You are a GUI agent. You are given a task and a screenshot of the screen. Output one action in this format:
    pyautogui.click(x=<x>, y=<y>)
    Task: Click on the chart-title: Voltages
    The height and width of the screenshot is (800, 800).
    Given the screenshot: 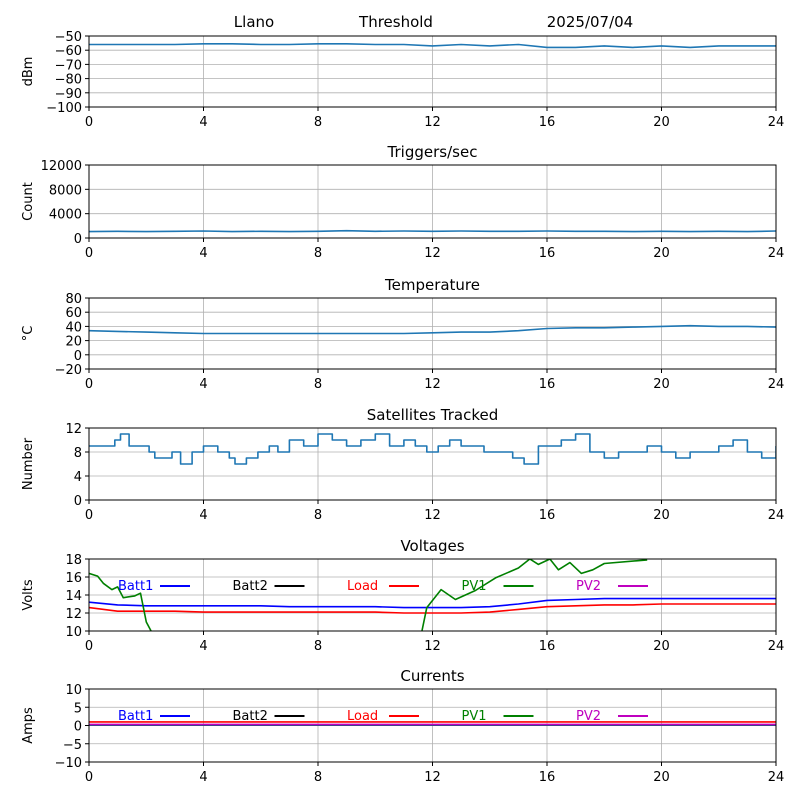 What is the action you would take?
    pyautogui.click(x=432, y=546)
    